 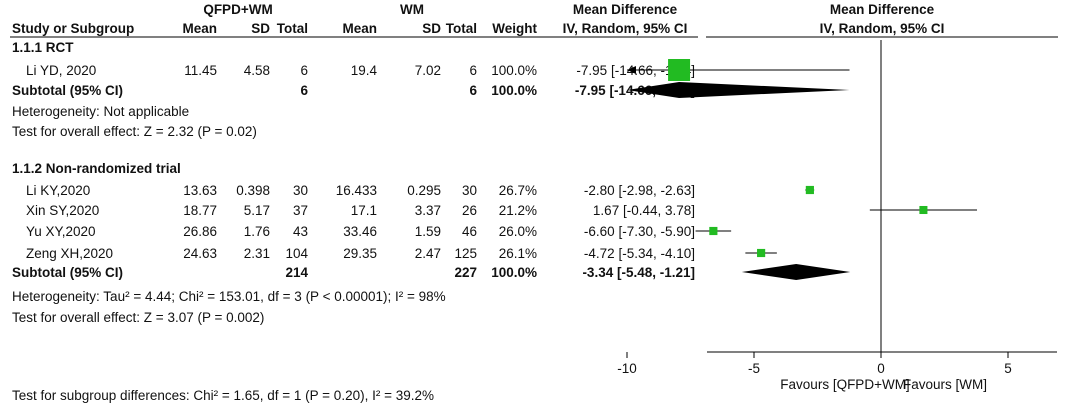 What do you see at coordinates (639, 253) in the screenshot?
I see `cell-ci: -4.72 [-5.34, -4.10]` at bounding box center [639, 253].